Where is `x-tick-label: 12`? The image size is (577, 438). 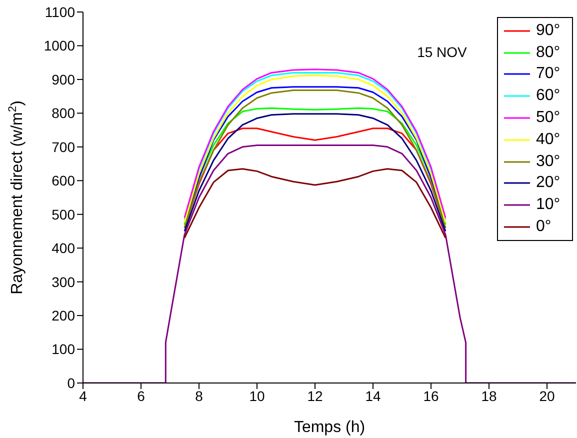 x-tick-label: 12 is located at coordinates (315, 396).